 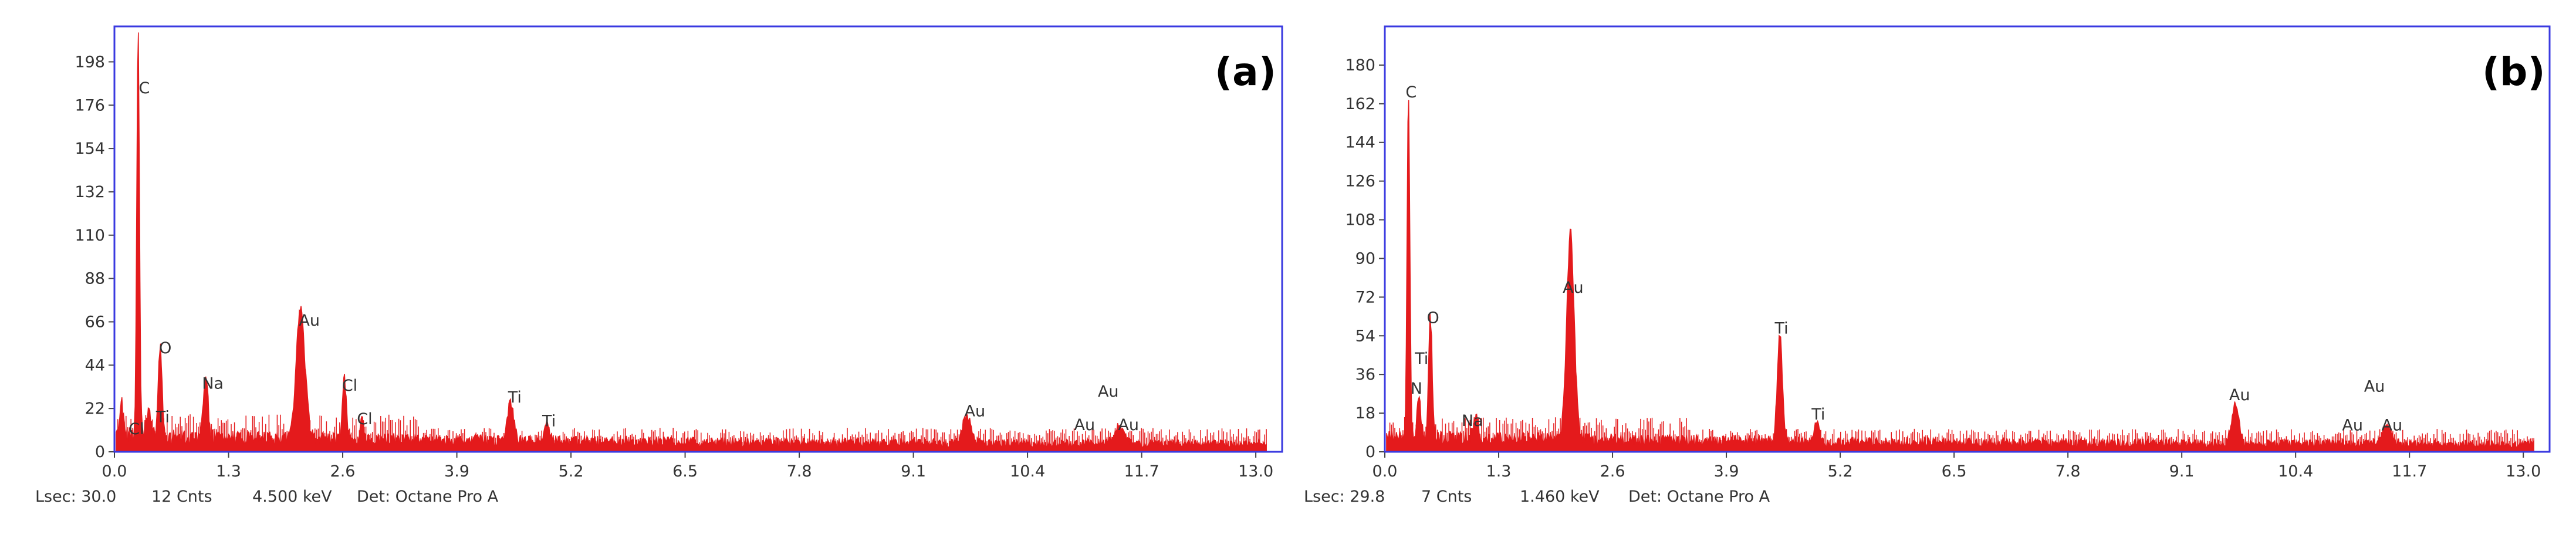 What do you see at coordinates (1245, 71) in the screenshot?
I see `panel-label: (a)` at bounding box center [1245, 71].